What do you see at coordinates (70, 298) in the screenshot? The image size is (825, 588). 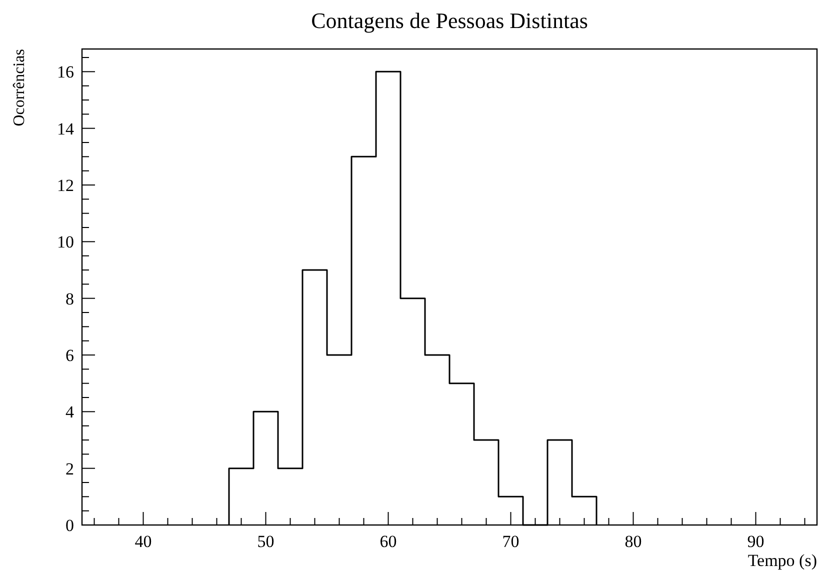 I see `y-tick-label: 8` at bounding box center [70, 298].